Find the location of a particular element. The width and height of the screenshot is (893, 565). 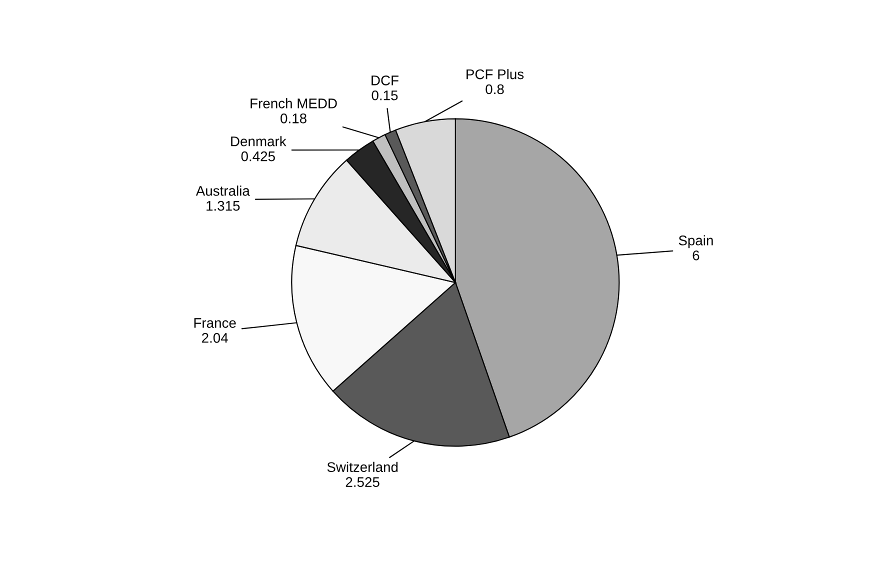

slice-label: French MEDD is located at coordinates (293, 103).